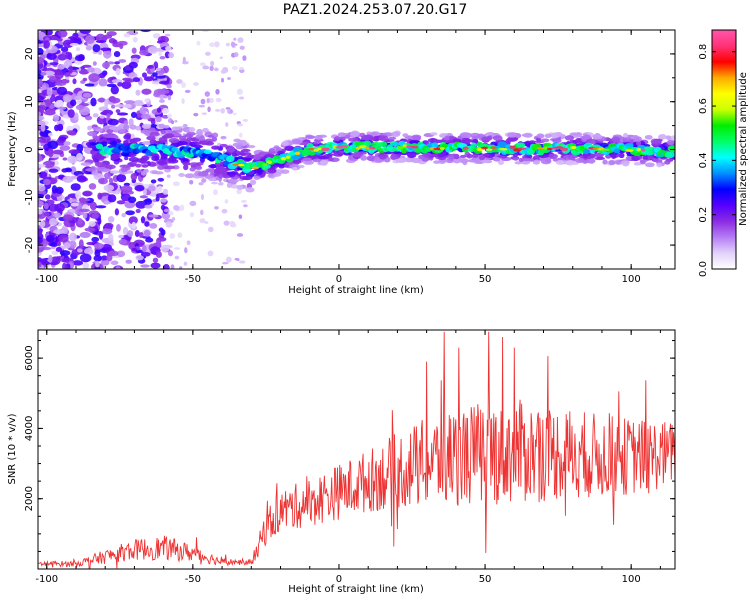  What do you see at coordinates (29, 54) in the screenshot?
I see `spectrogram-y-tick-label: 20` at bounding box center [29, 54].